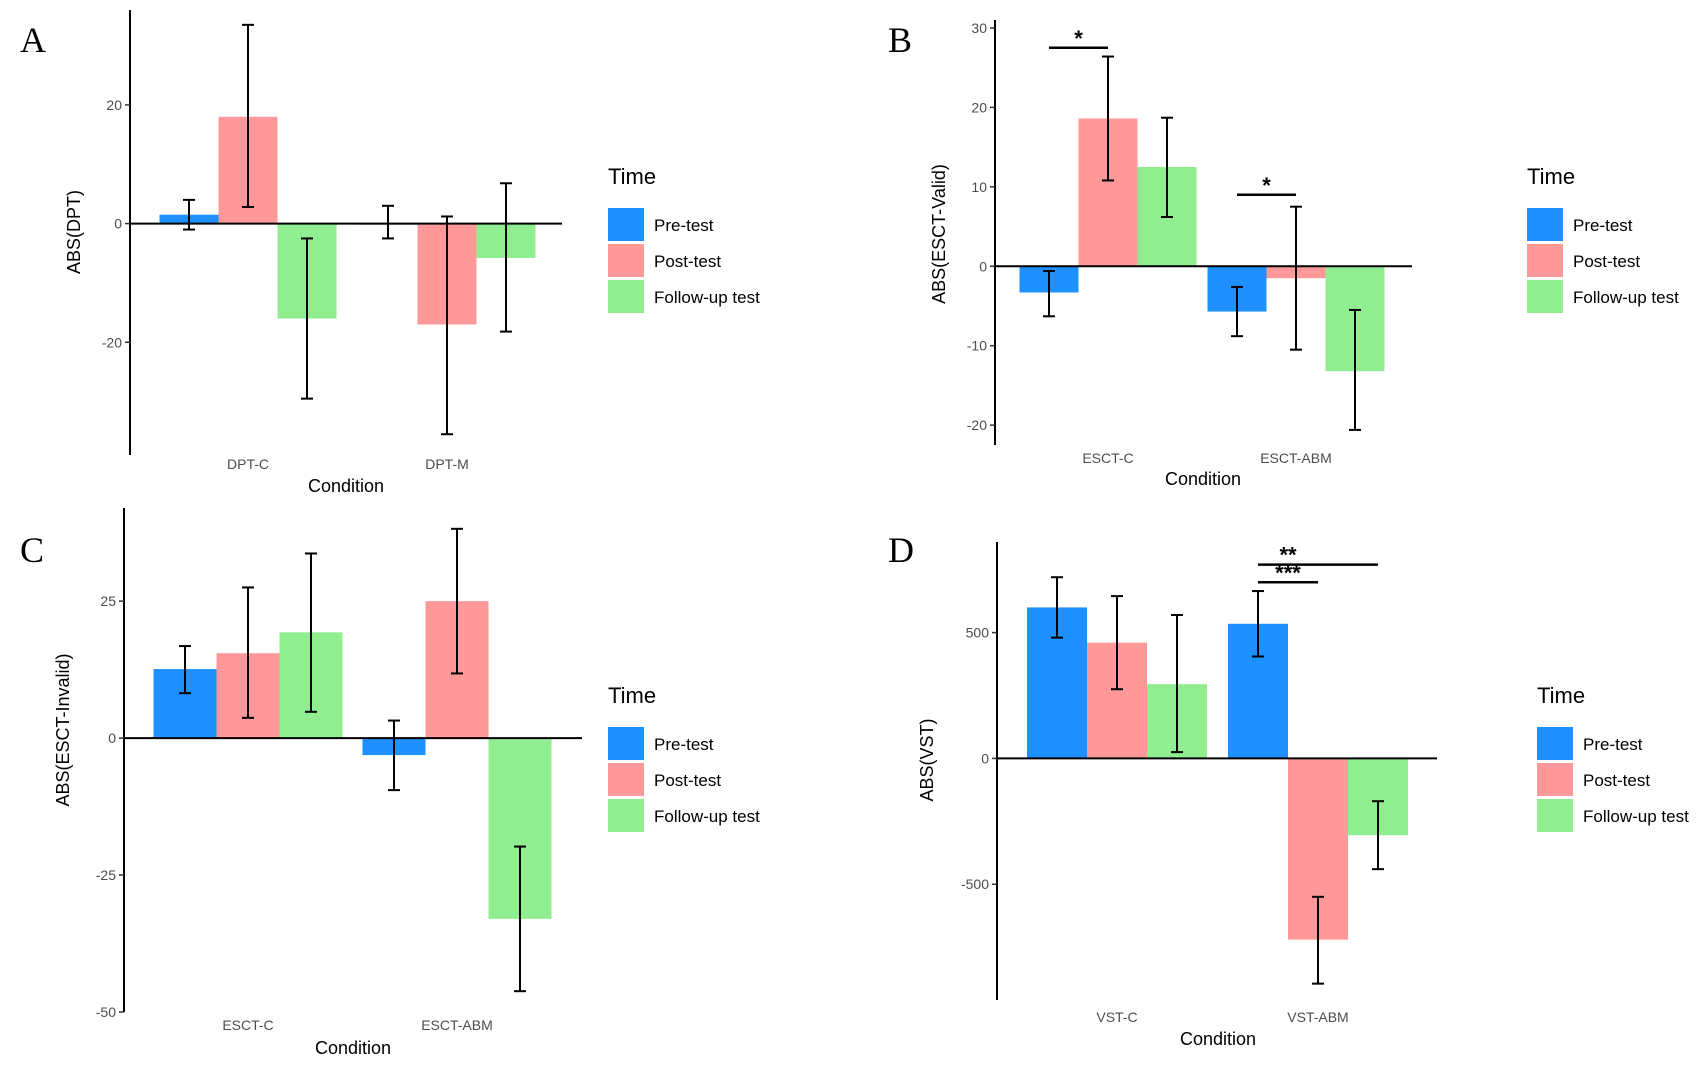  Describe the element at coordinates (1116, 1017) in the screenshot. I see `x-tick-label: VST-C` at that location.